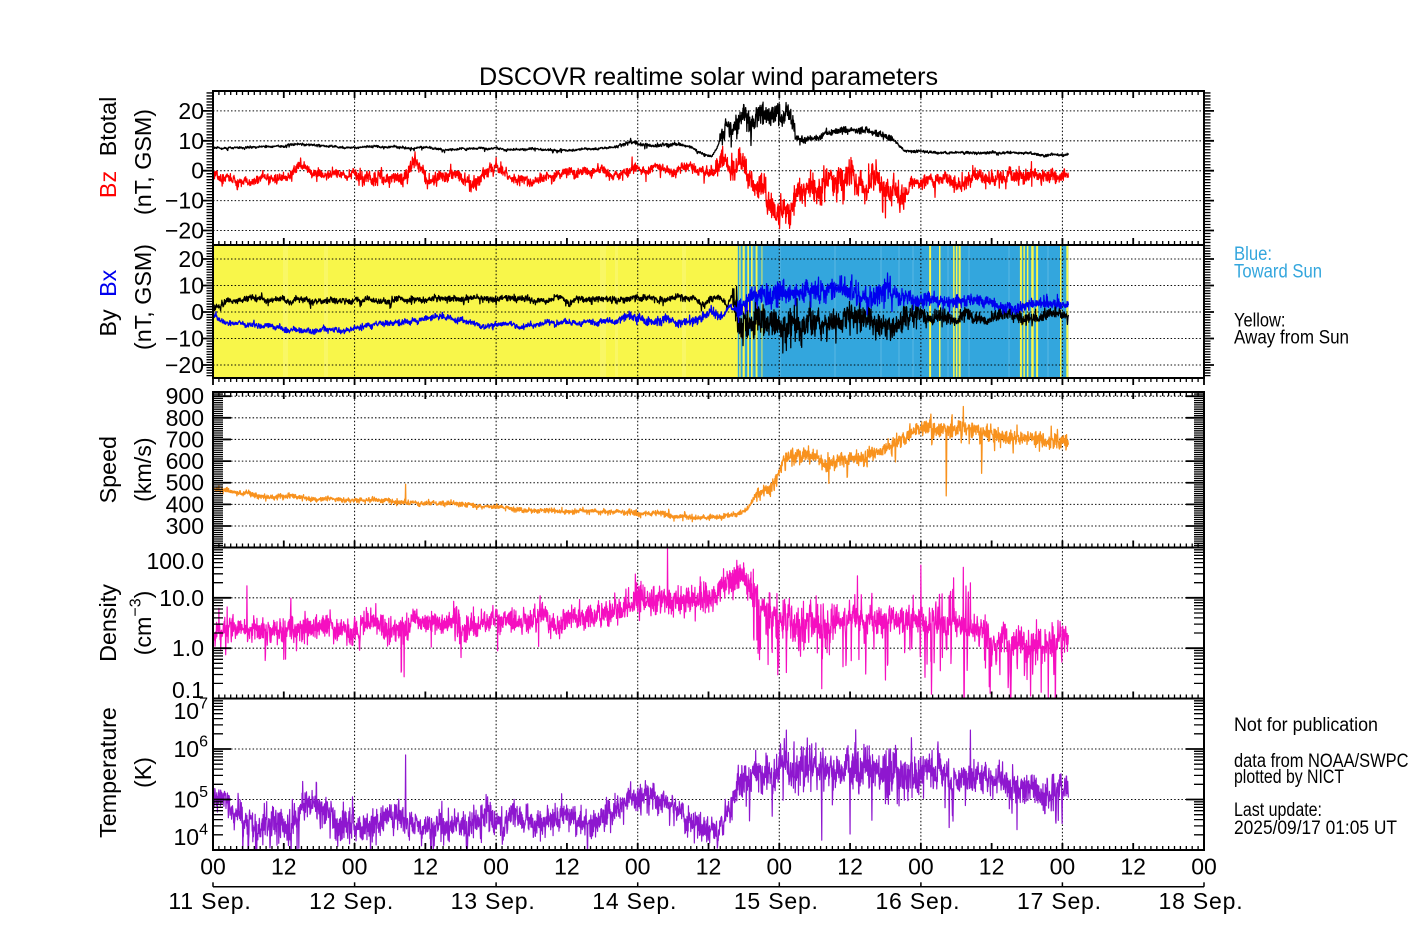  What do you see at coordinates (634, 901) in the screenshot?
I see `svg-text: 14 Sep.` at bounding box center [634, 901].